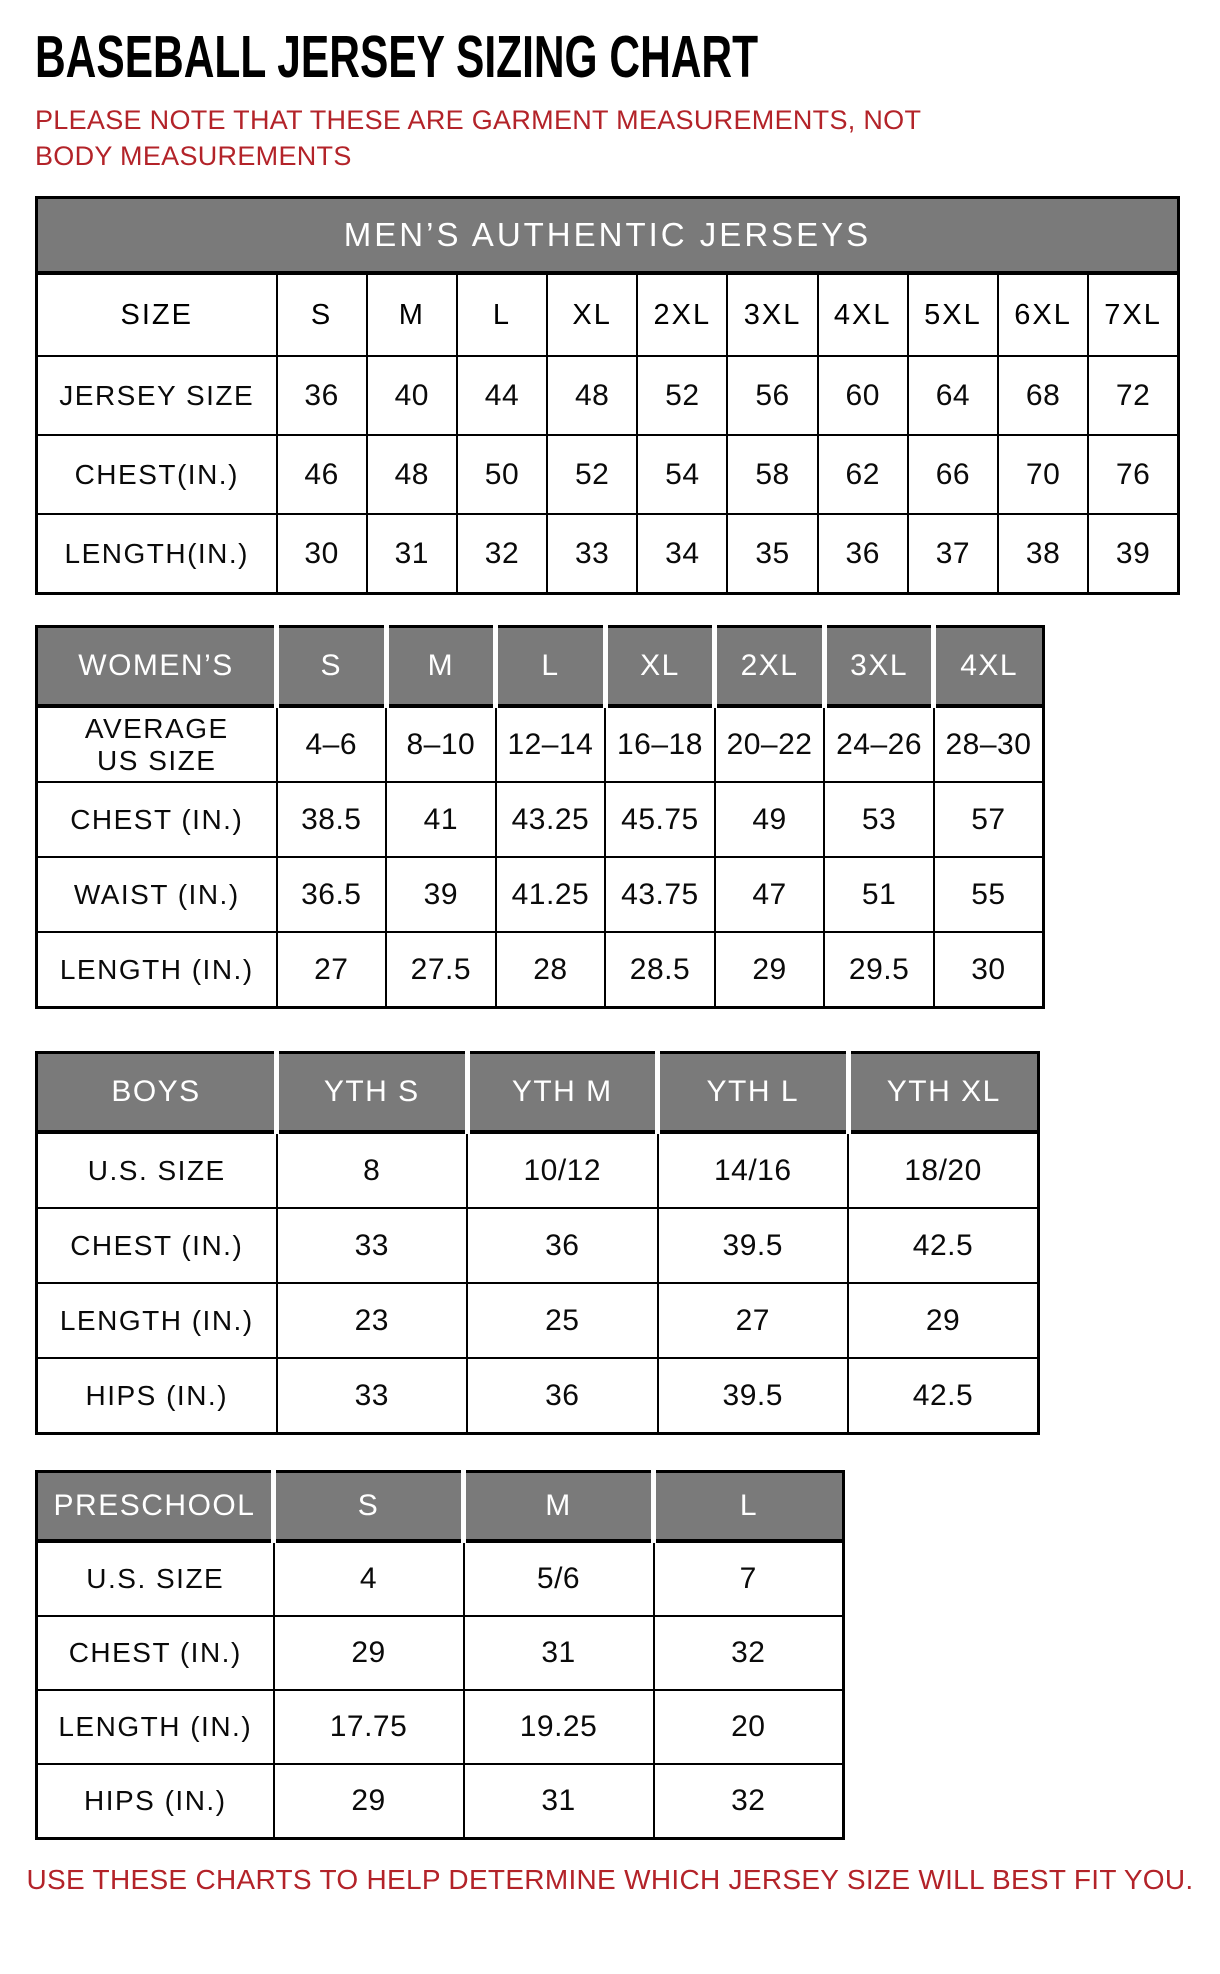  What do you see at coordinates (953, 396) in the screenshot?
I see `value-cell: 64` at bounding box center [953, 396].